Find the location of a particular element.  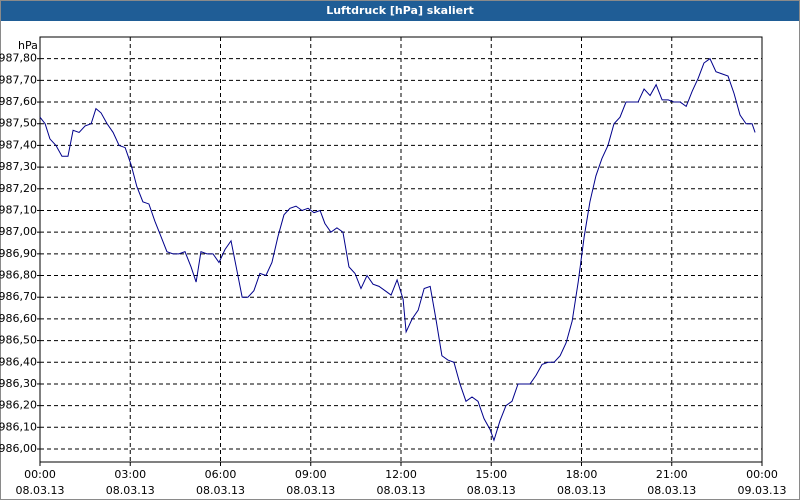

y-tick-label: 986,90 is located at coordinates (18, 253).